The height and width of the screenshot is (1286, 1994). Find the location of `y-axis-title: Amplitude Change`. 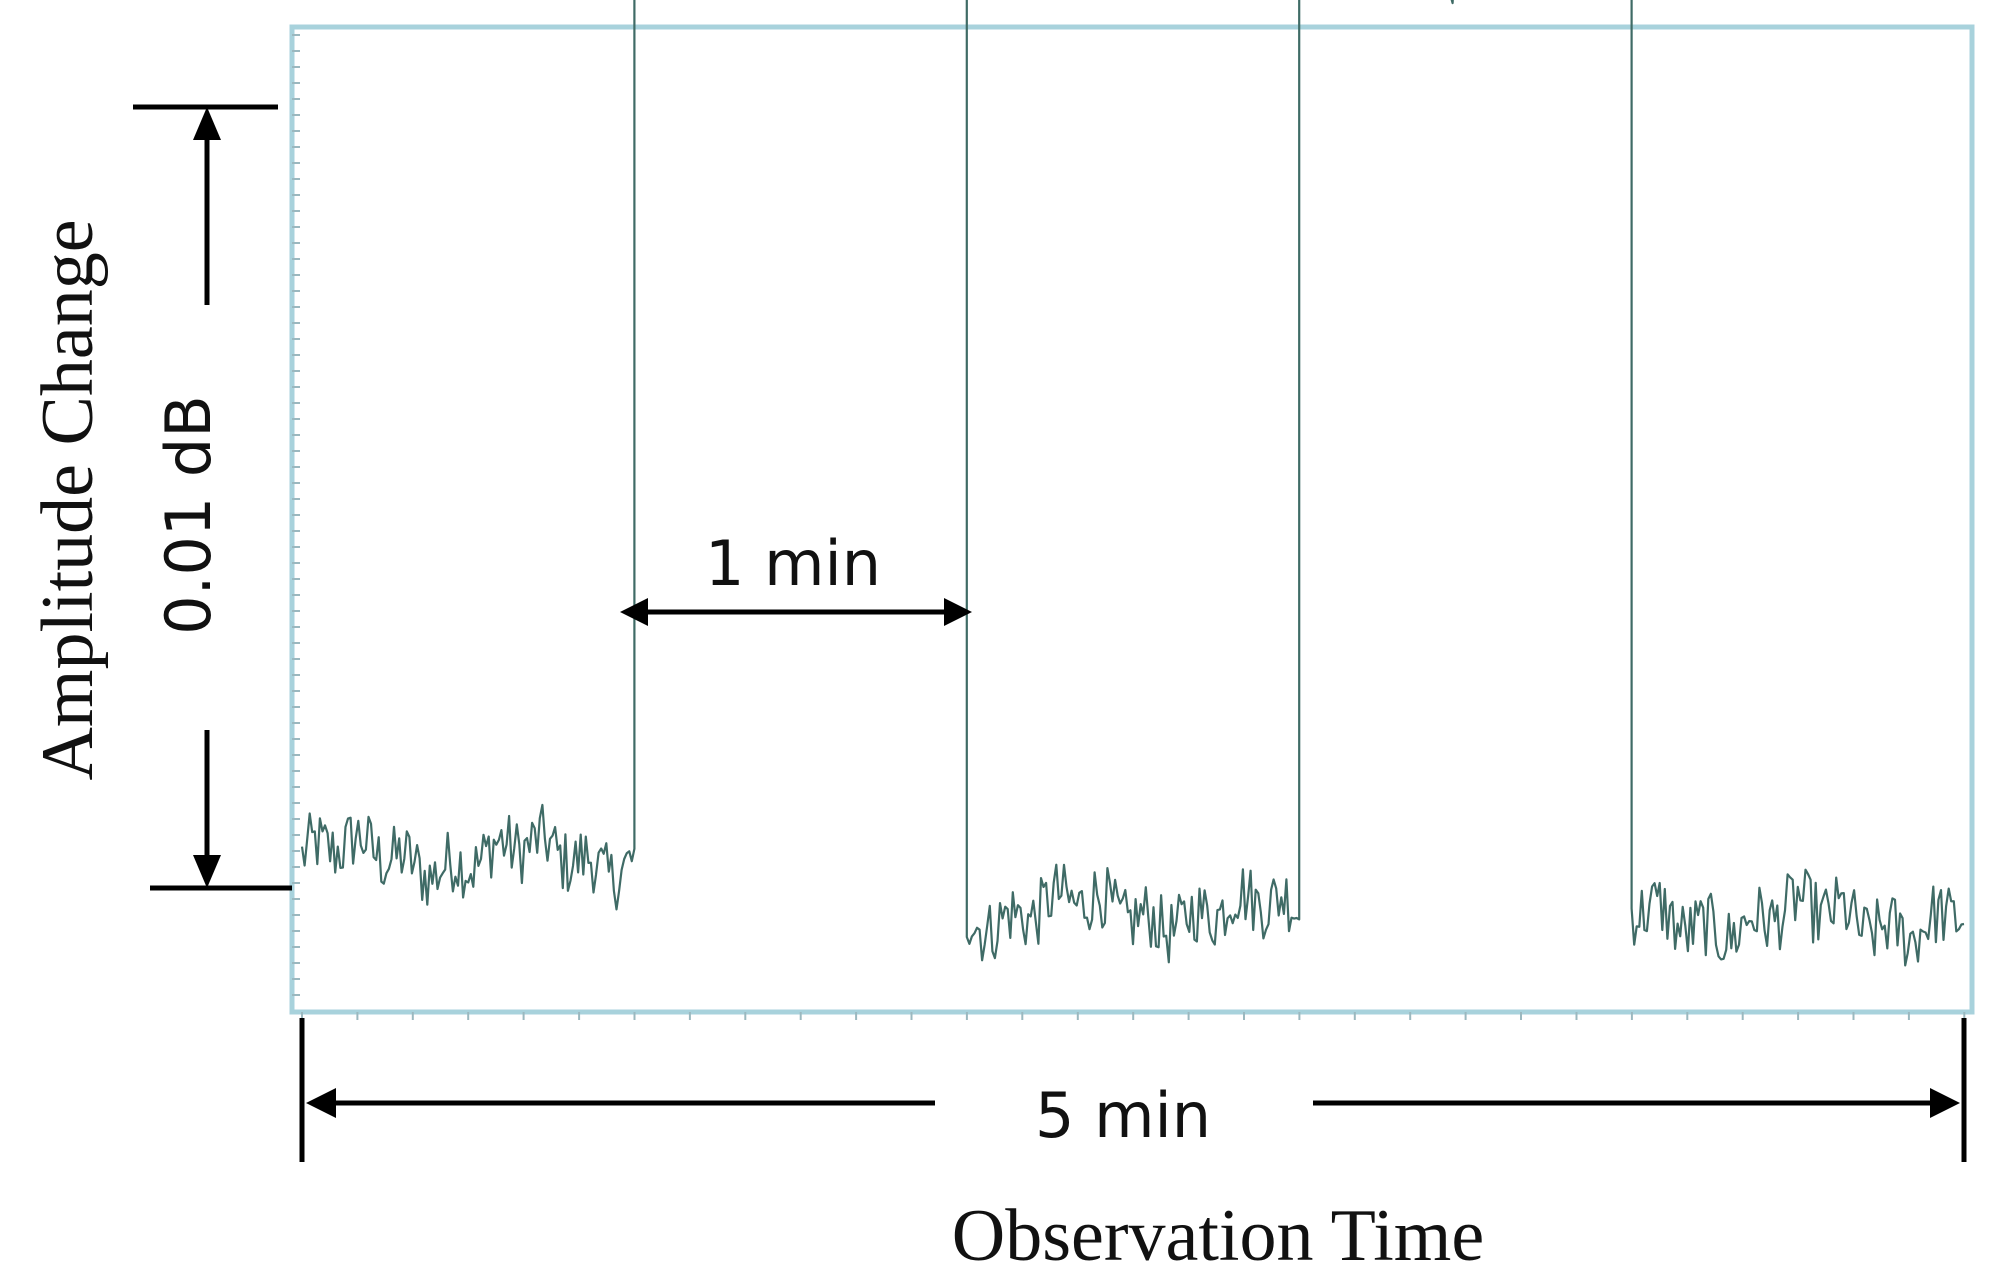

y-axis-title: Amplitude Change is located at coordinates (68, 499).